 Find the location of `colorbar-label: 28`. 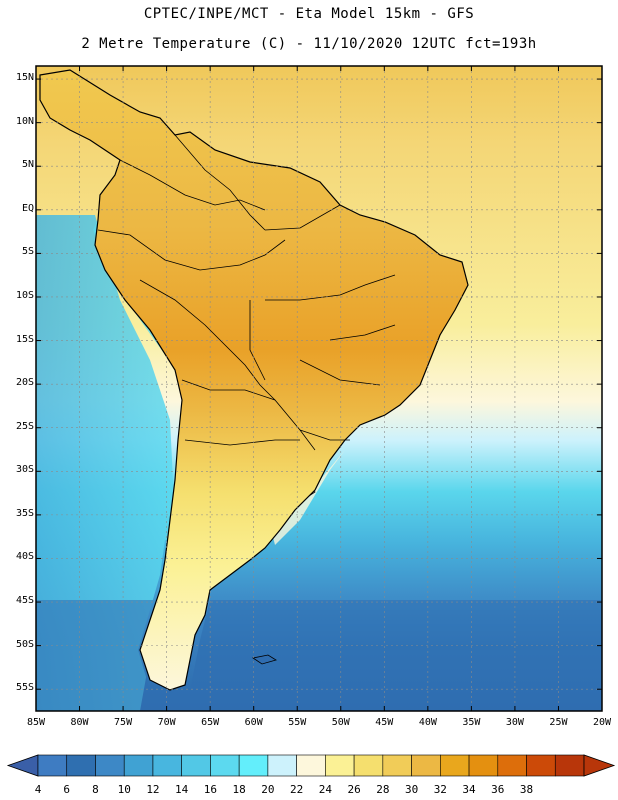

colorbar-label: 28 is located at coordinates (383, 789).